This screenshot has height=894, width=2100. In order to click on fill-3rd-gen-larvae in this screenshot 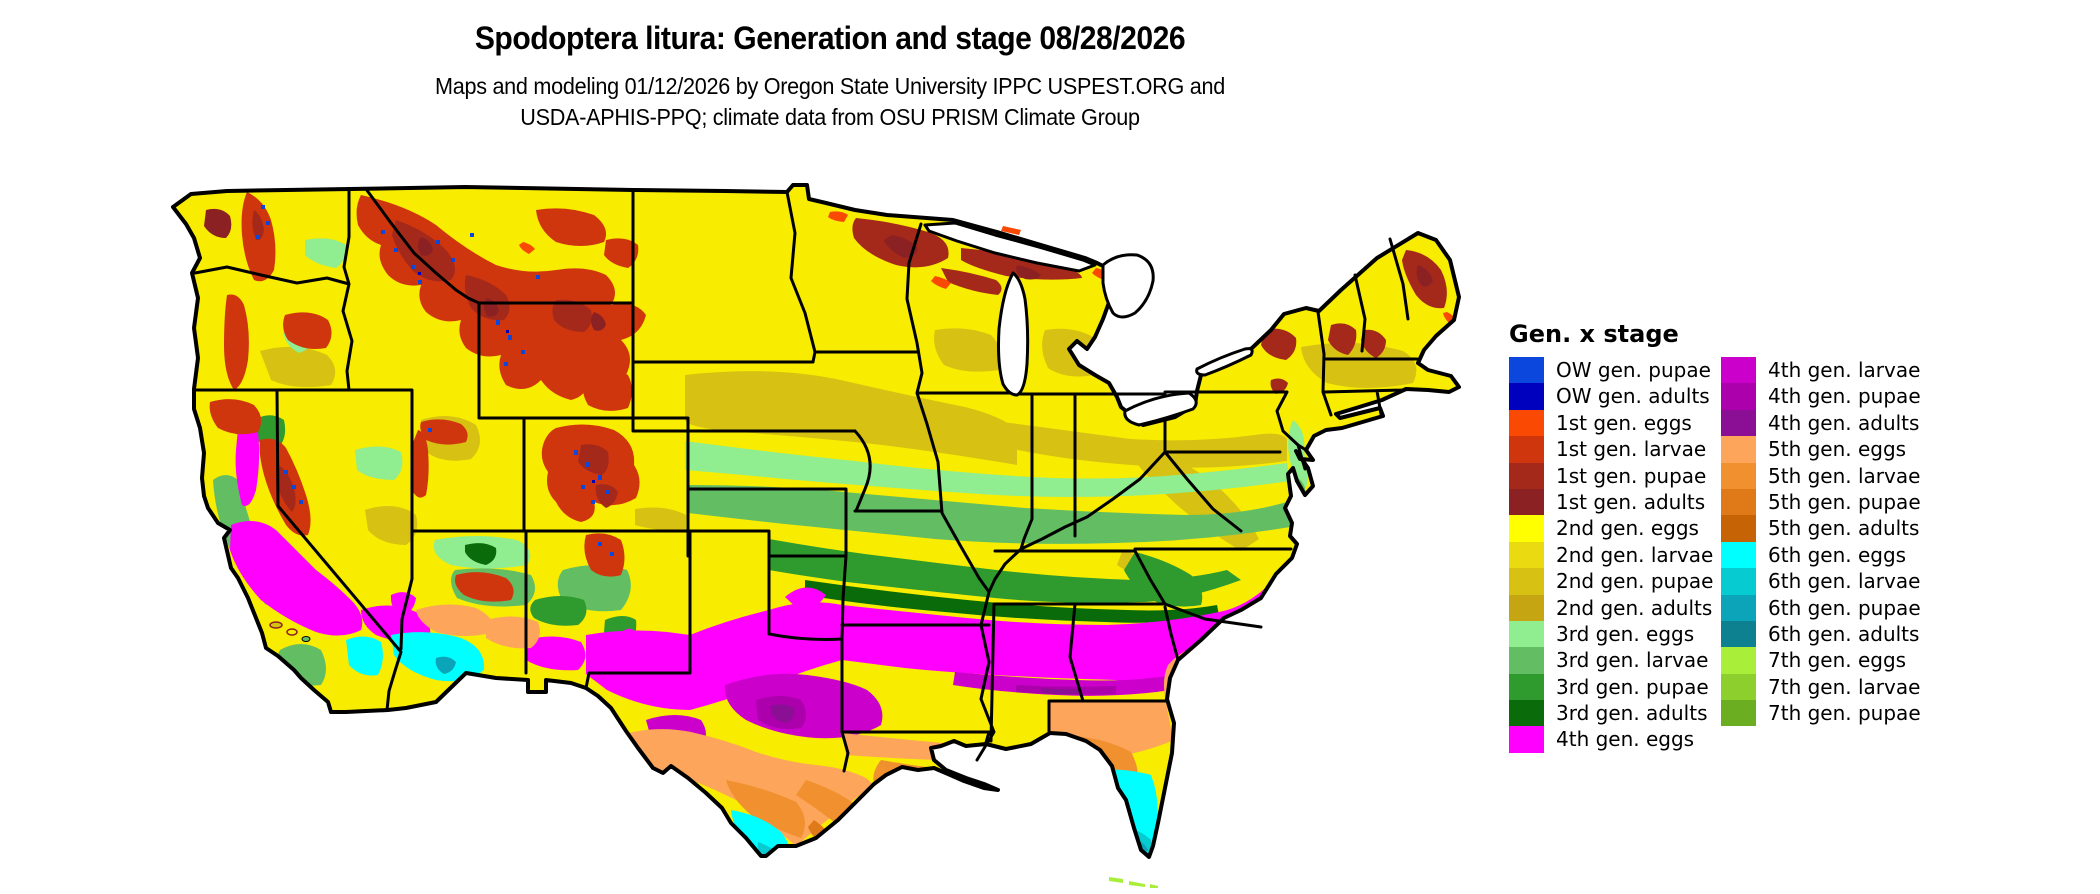, I will do `click(759, 580)`.